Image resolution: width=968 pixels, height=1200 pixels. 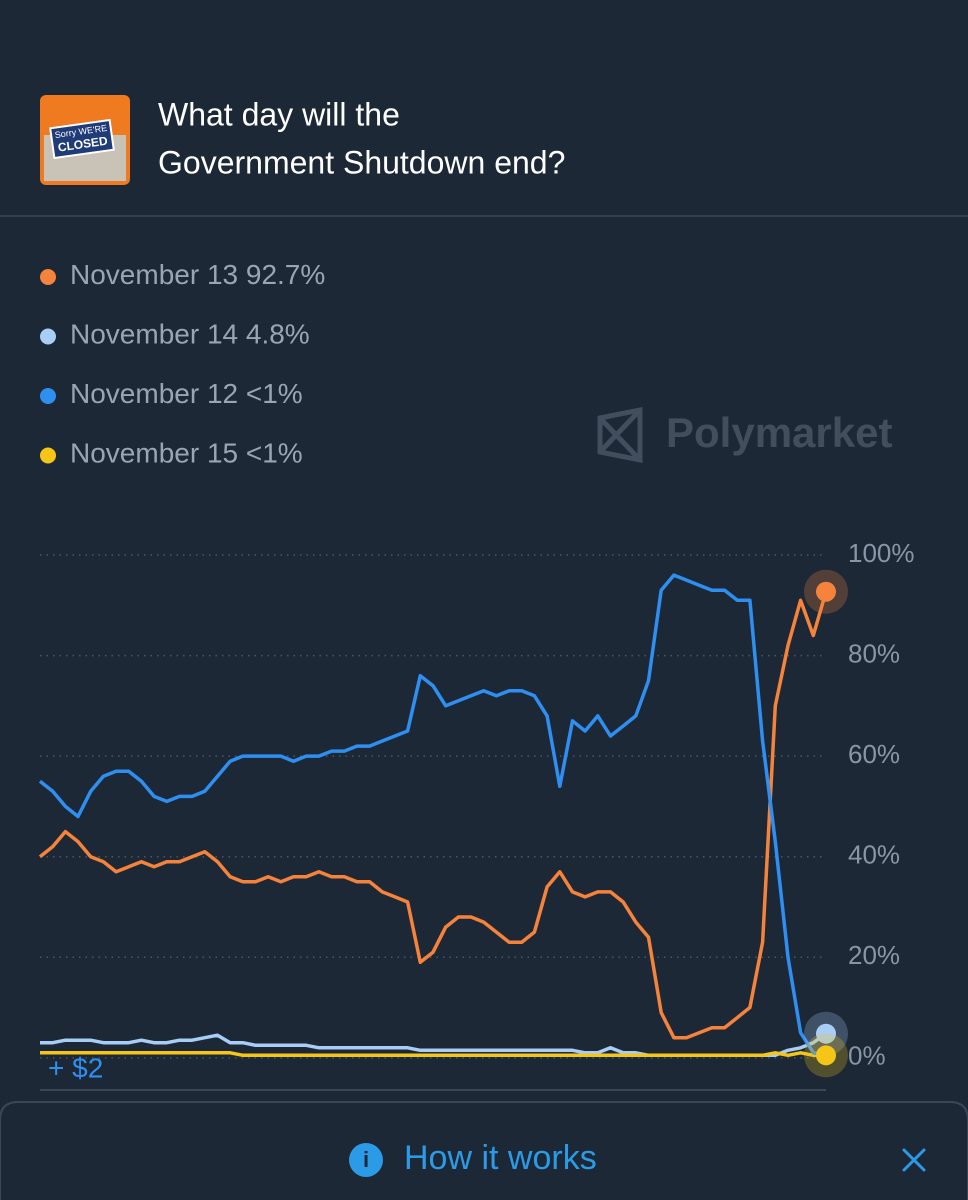 I want to click on y-tick-label: 100%, so click(x=881, y=553).